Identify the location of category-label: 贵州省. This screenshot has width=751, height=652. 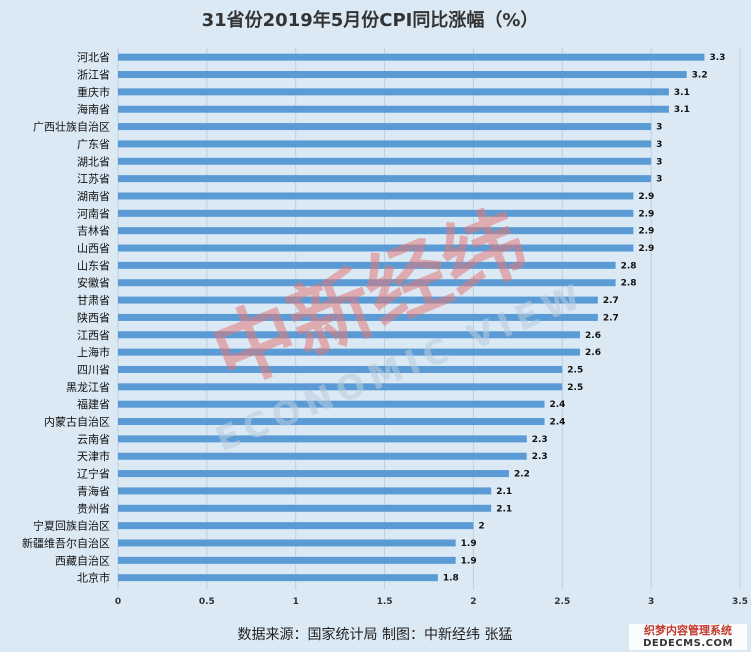
(93, 508).